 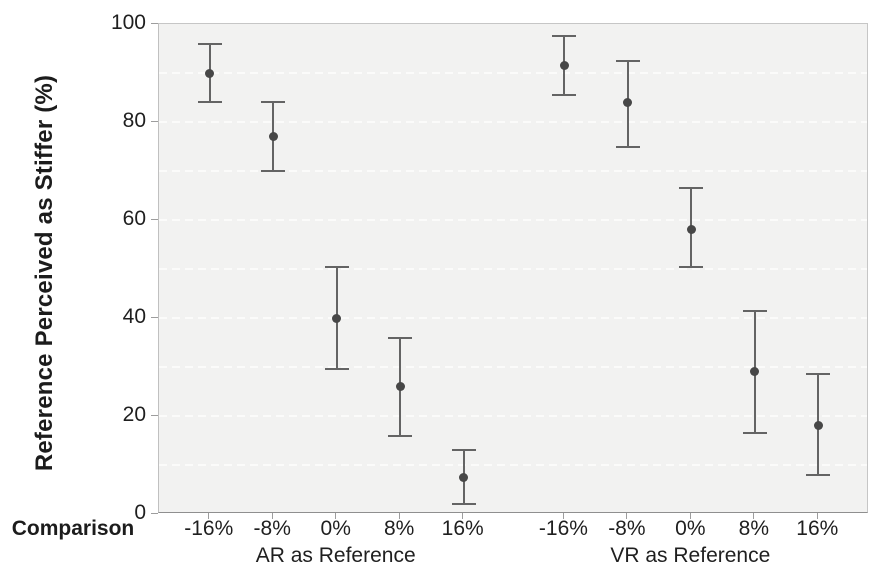 I want to click on x-axis-comparison-label: Comparison, so click(x=73, y=528).